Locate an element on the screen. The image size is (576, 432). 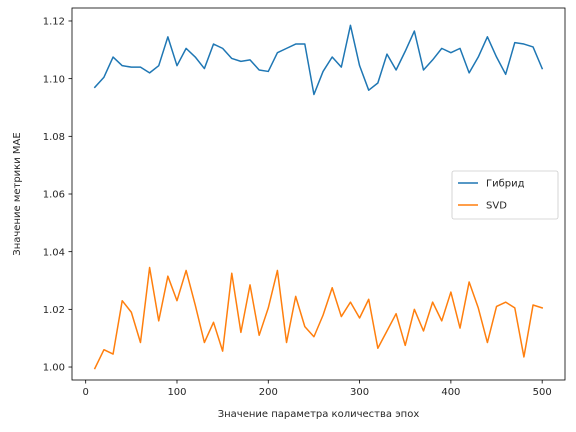
y-tick-label: 1.08 is located at coordinates (54, 137).